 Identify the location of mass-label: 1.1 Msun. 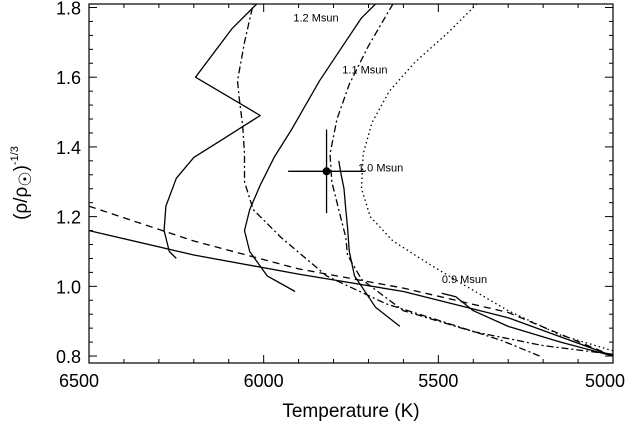
(364, 71).